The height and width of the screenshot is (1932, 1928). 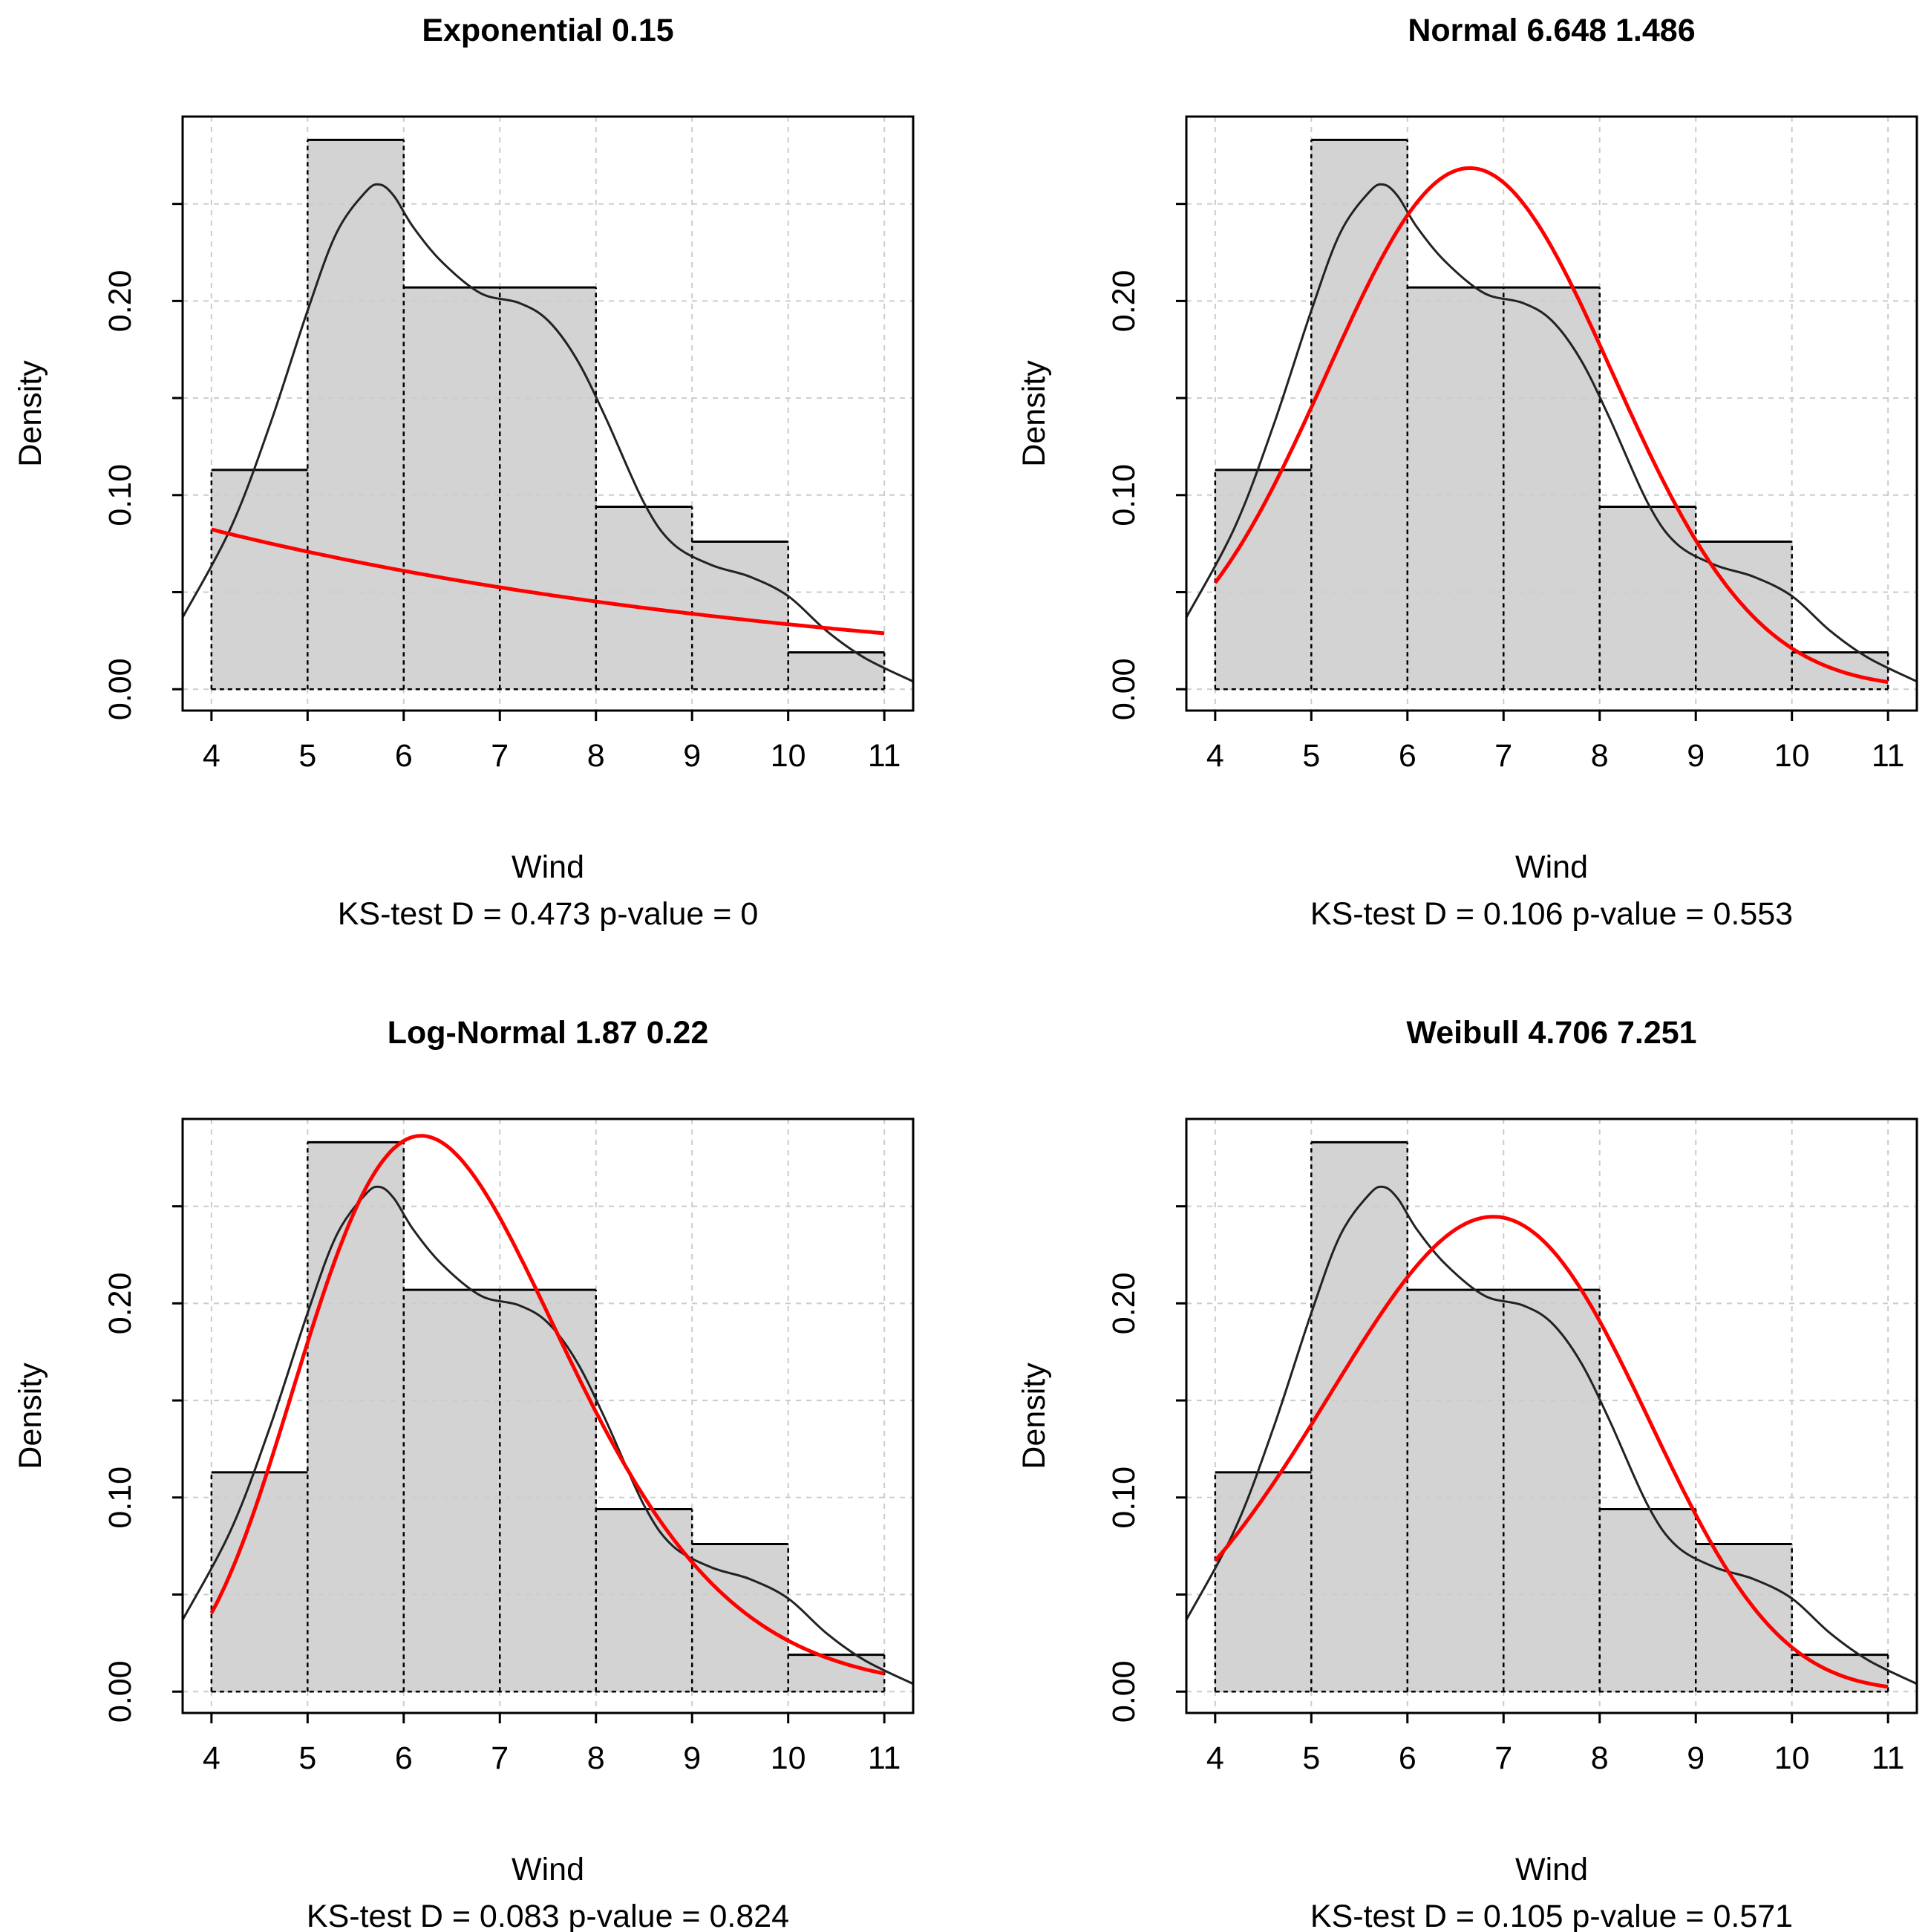 I want to click on histogram-bars, so click(x=1552, y=415).